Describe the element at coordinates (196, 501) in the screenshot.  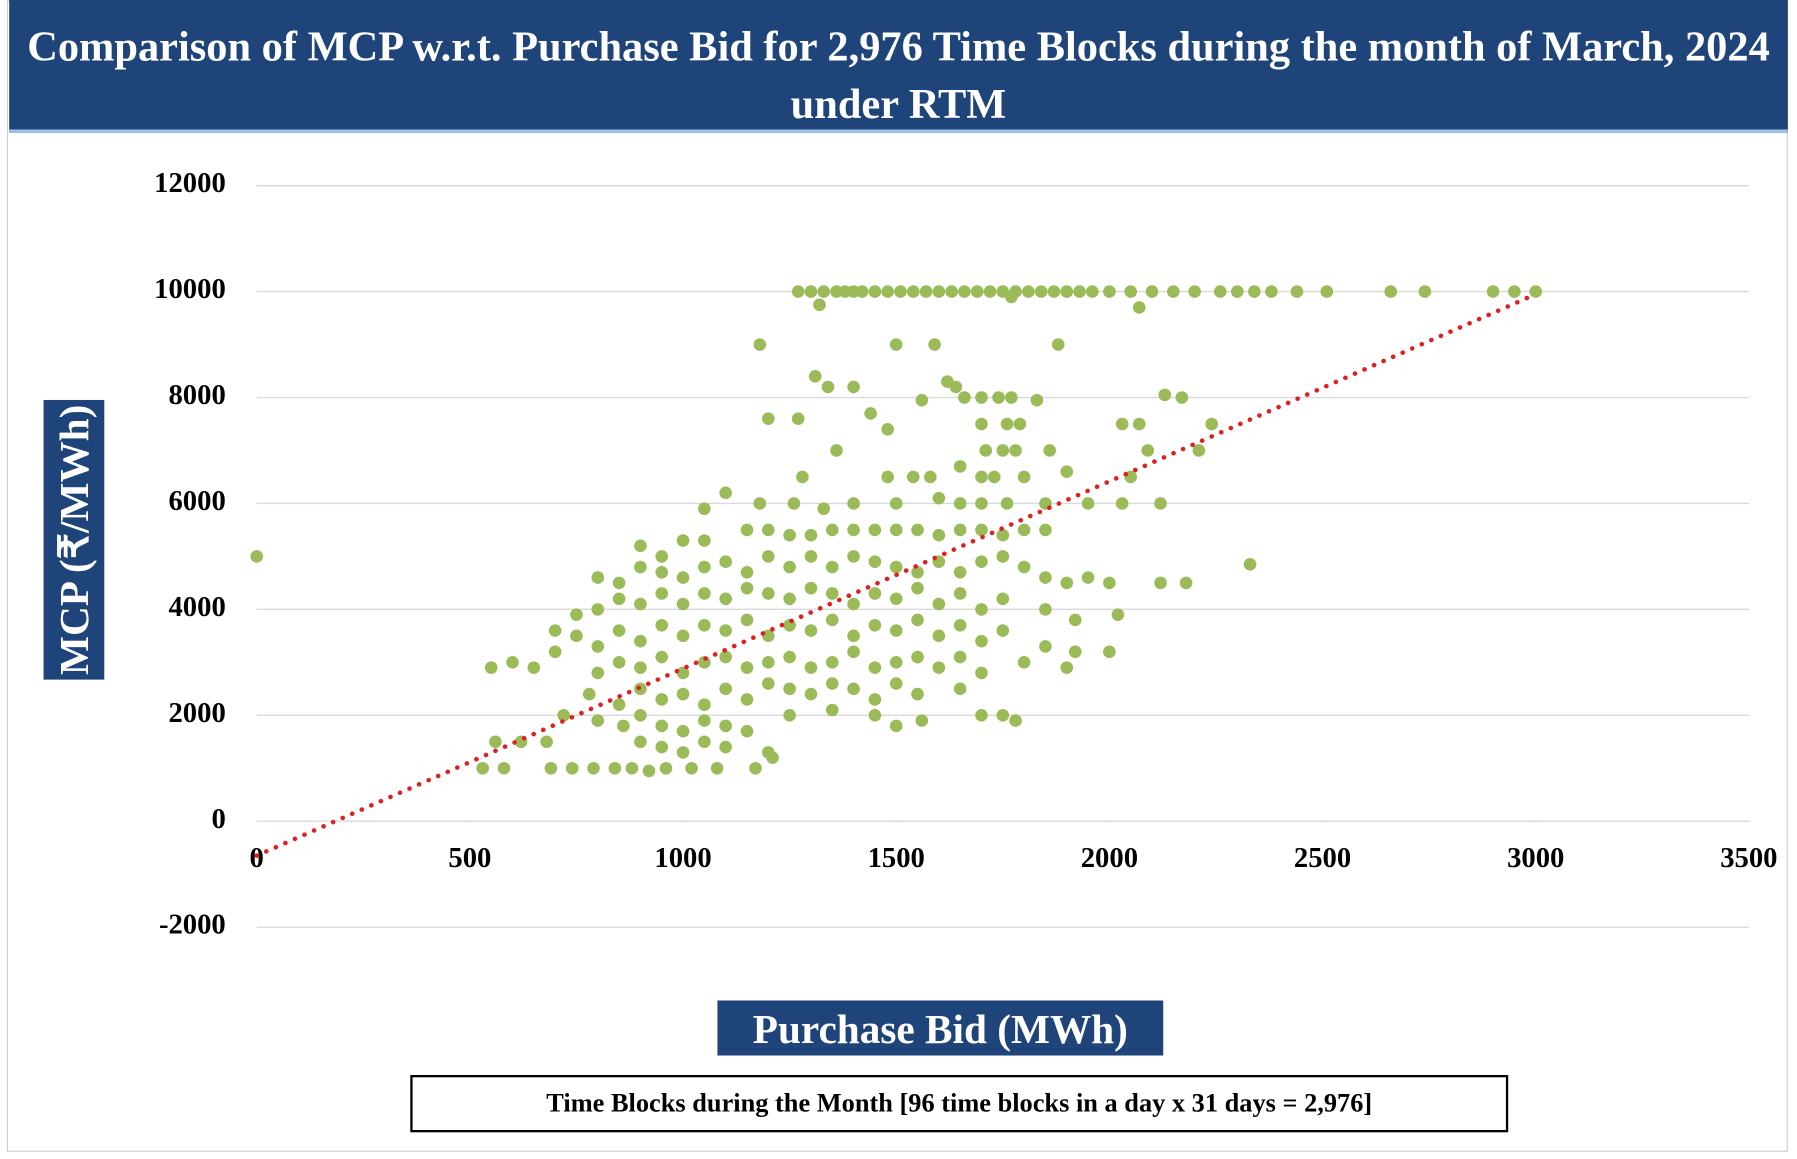
I see `y-tick-label: 6000` at that location.